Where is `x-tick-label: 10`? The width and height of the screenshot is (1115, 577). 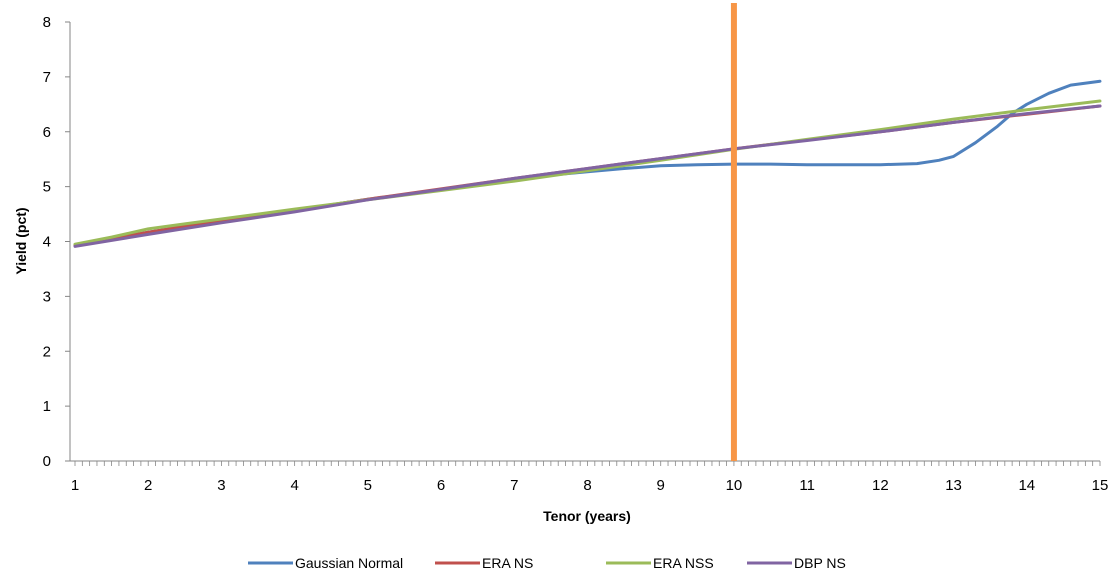 x-tick-label: 10 is located at coordinates (734, 485).